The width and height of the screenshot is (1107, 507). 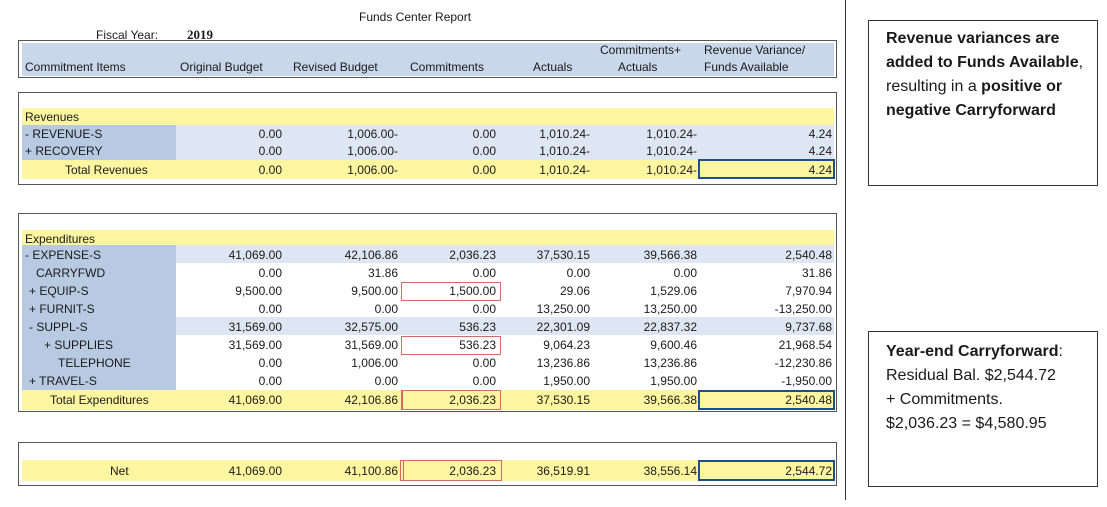 What do you see at coordinates (371, 327) in the screenshot?
I see `cell-rev: 32,575.00` at bounding box center [371, 327].